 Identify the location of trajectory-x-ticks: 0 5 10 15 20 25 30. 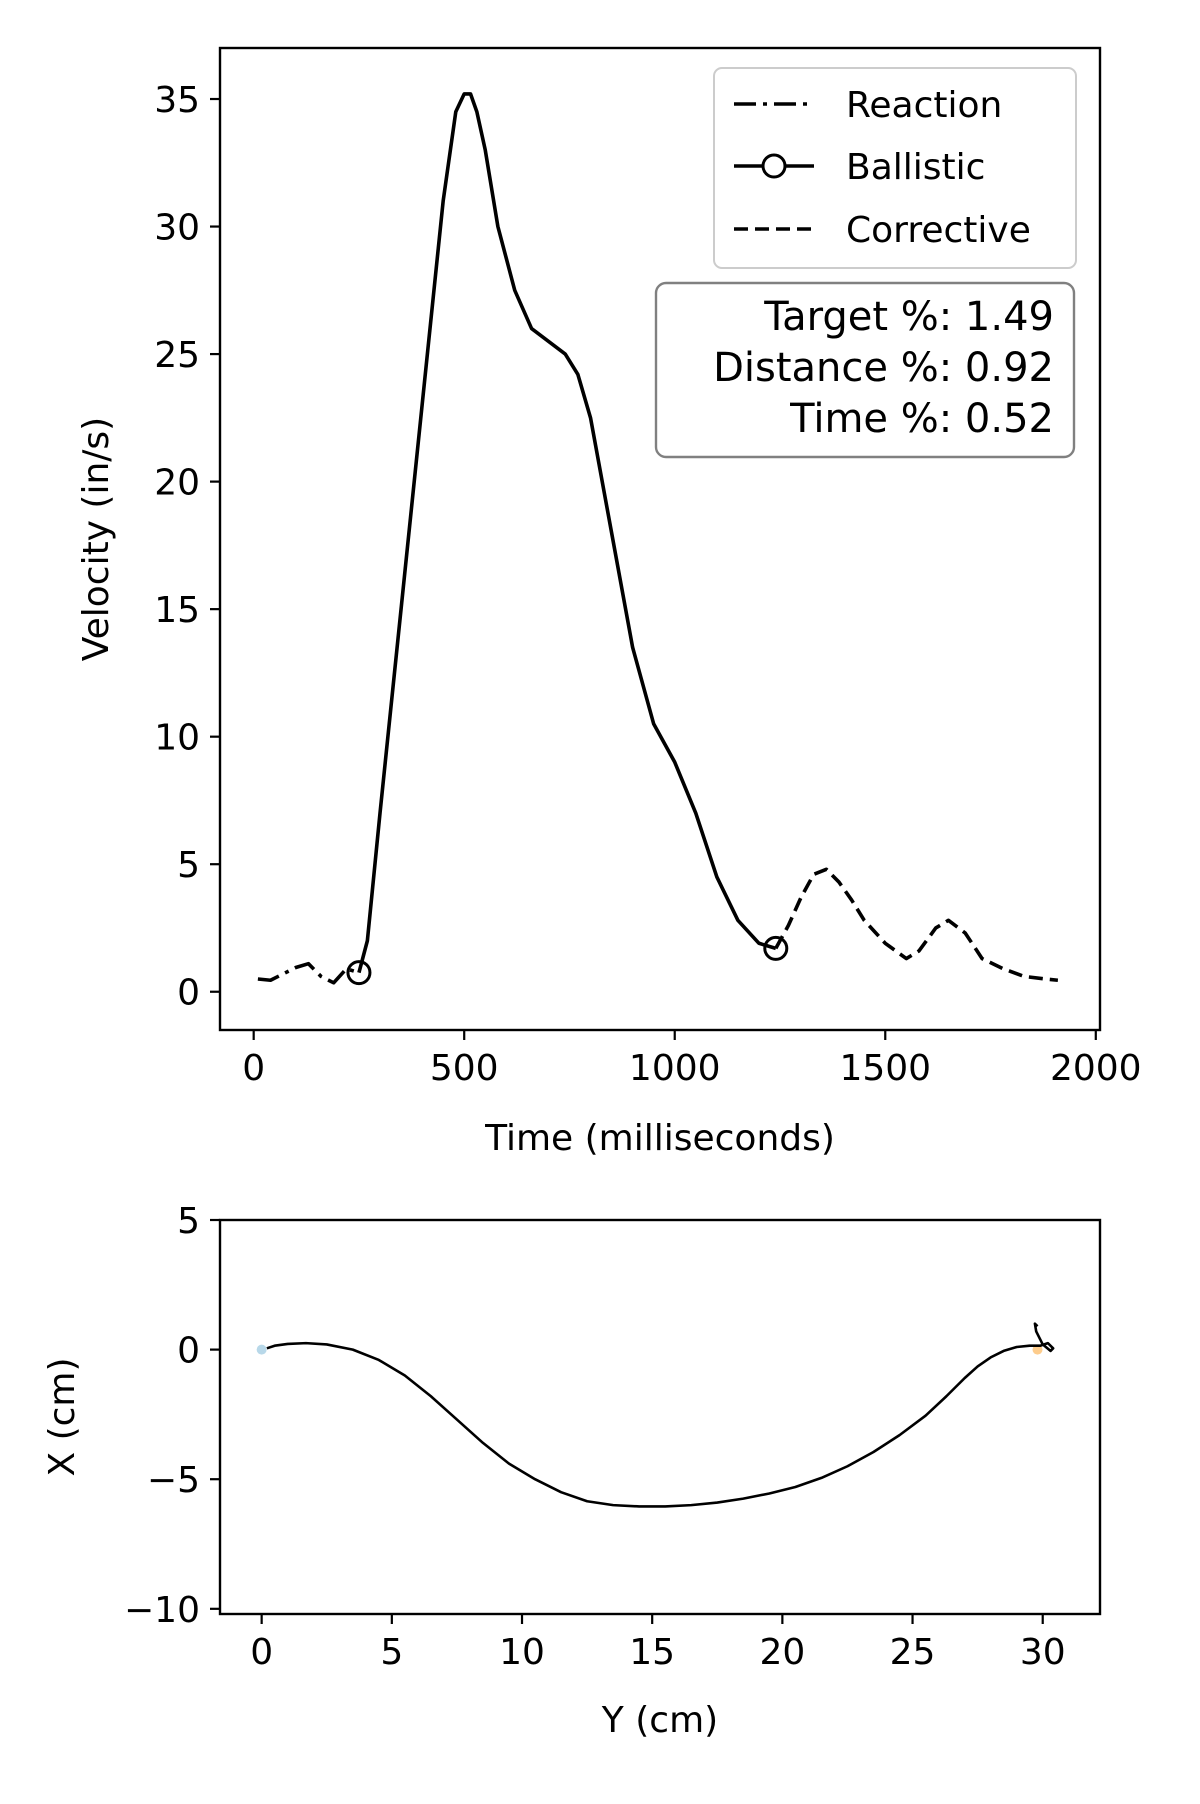
(658, 1643).